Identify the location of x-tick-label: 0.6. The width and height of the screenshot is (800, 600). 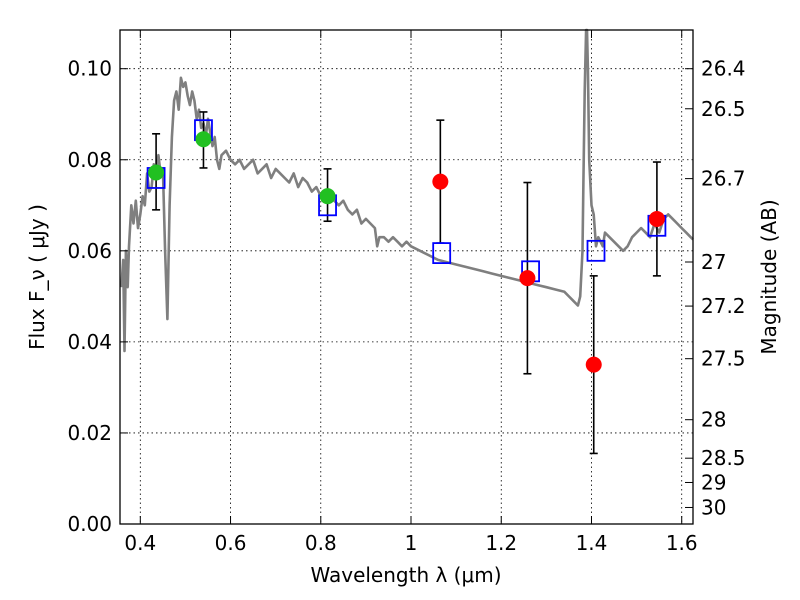
(231, 543).